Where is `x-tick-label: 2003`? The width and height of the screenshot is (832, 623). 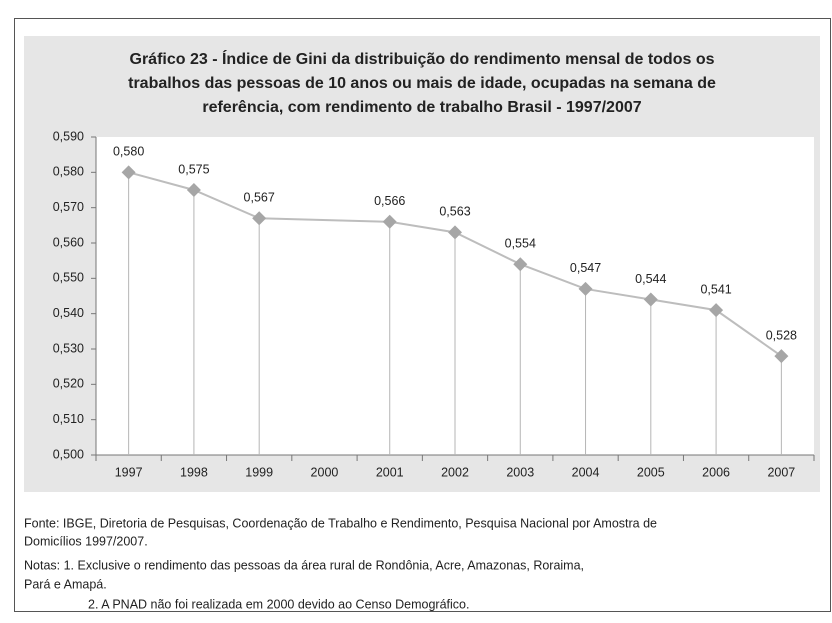 x-tick-label: 2003 is located at coordinates (520, 472).